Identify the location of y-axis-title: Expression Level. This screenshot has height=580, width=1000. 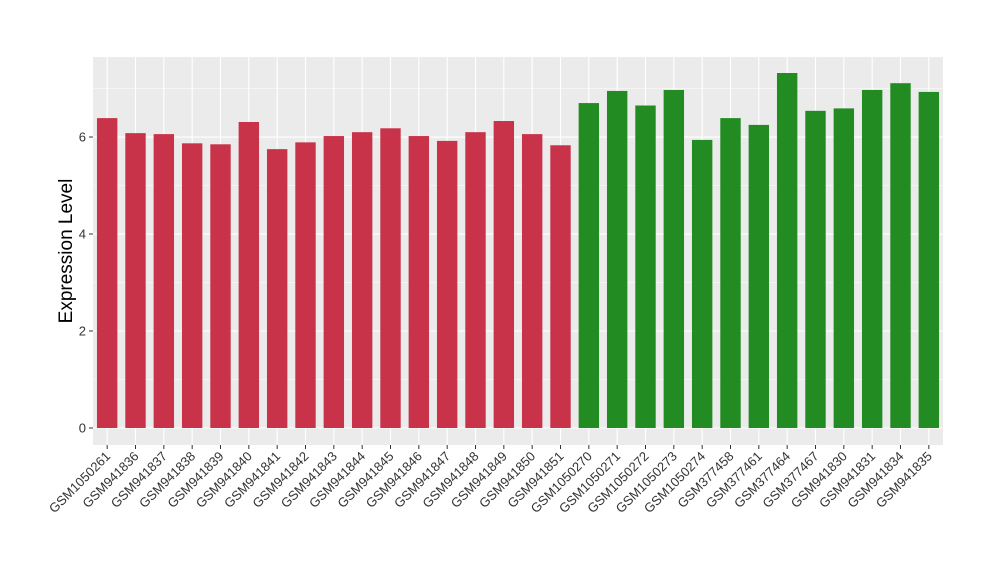
(66, 251).